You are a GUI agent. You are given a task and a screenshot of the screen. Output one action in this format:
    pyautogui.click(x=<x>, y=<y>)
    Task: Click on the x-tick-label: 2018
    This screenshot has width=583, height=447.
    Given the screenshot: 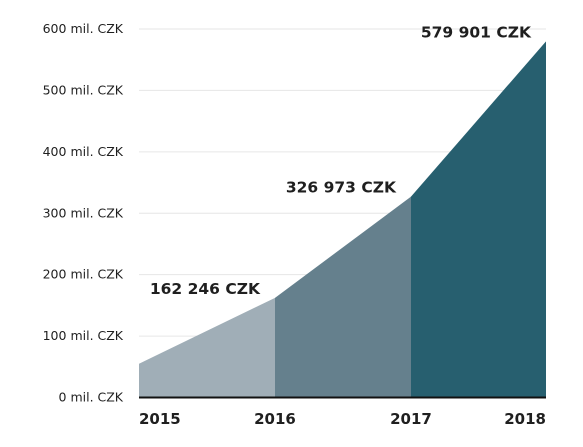 What is the action you would take?
    pyautogui.click(x=525, y=419)
    